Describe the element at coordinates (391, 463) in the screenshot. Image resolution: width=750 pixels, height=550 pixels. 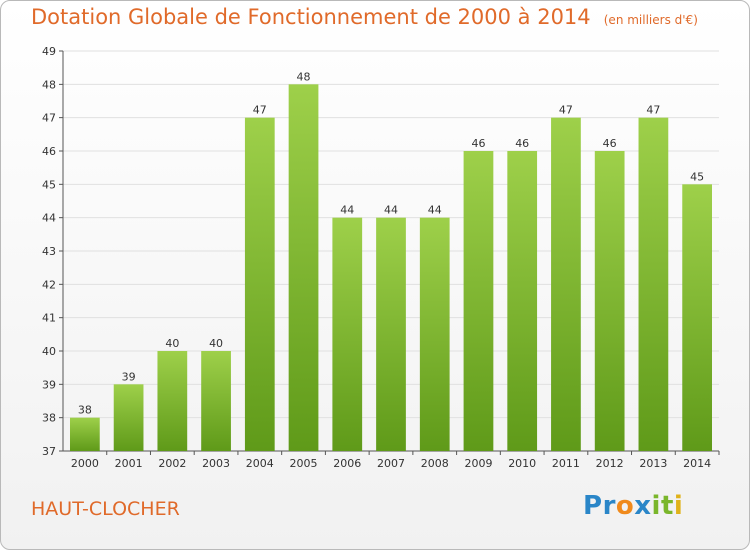
I see `x-tick-label: 2007` at that location.